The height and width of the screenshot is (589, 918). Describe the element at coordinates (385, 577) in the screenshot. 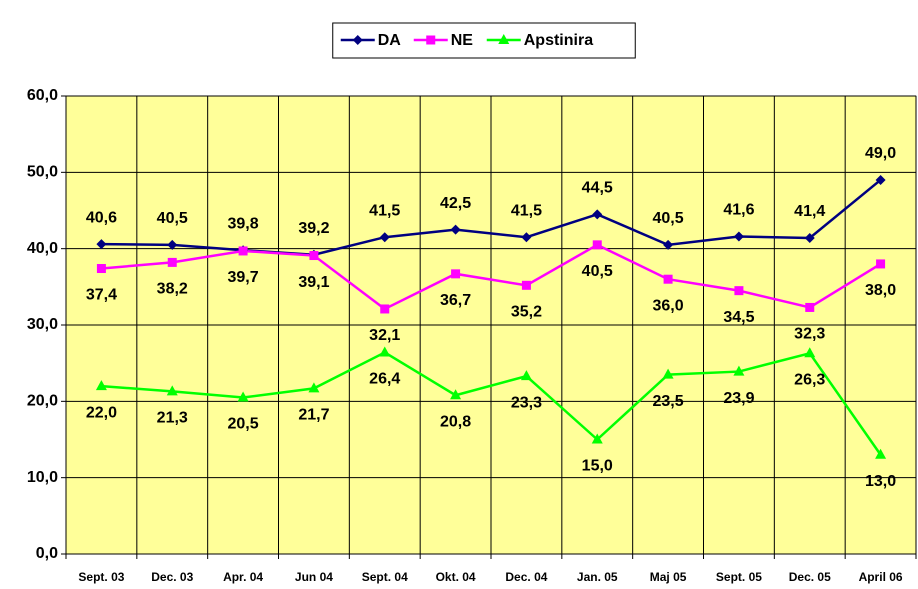

I see `x-tick-label: Sept. 04` at that location.